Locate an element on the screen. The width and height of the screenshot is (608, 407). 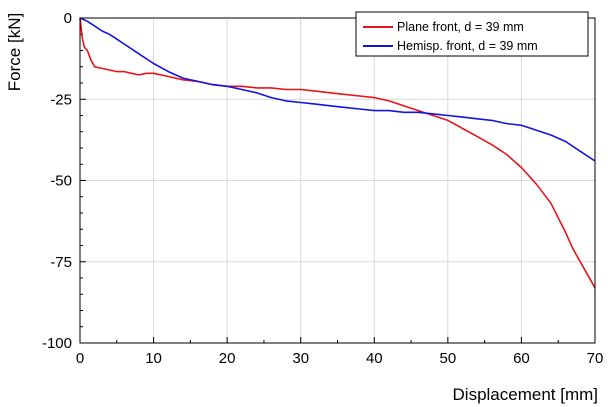
legend-label-plane-front: Plane front, d = 39 mm is located at coordinates (460, 27).